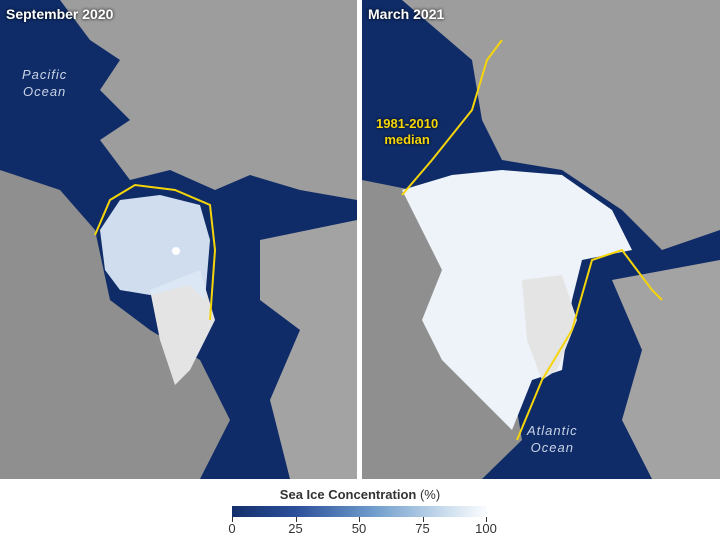 The height and width of the screenshot is (545, 720). I want to click on legend-color-bar, so click(359, 511).